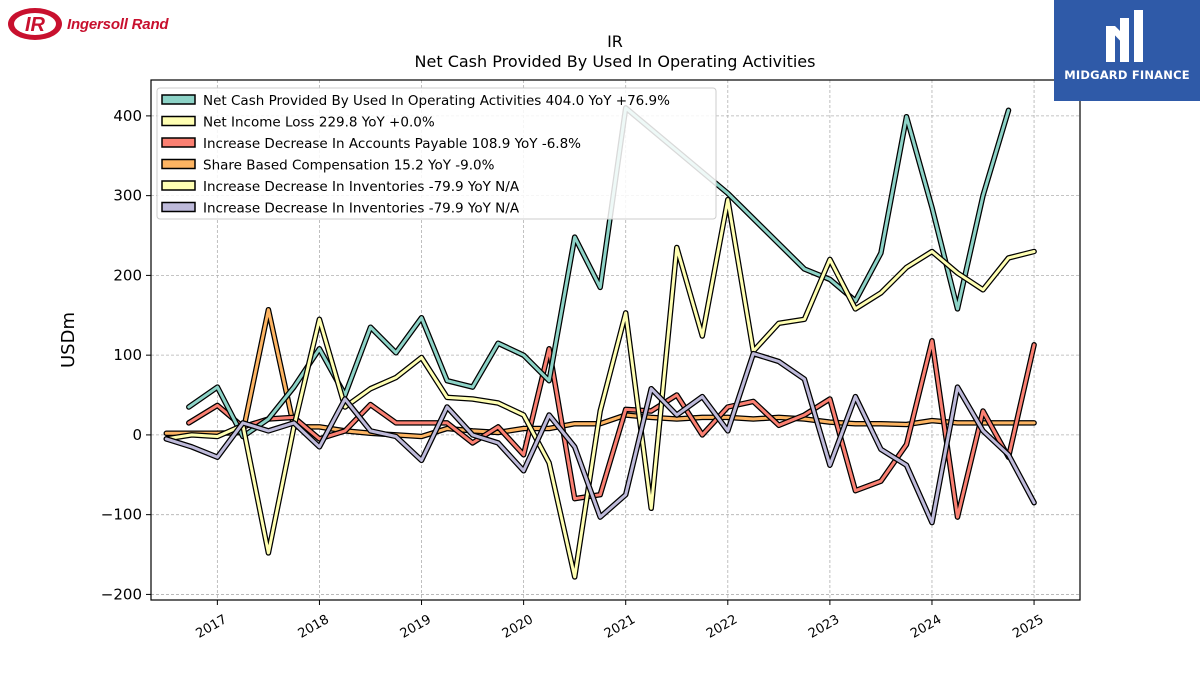  Describe the element at coordinates (926, 627) in the screenshot. I see `x-tick-label: 2024` at that location.